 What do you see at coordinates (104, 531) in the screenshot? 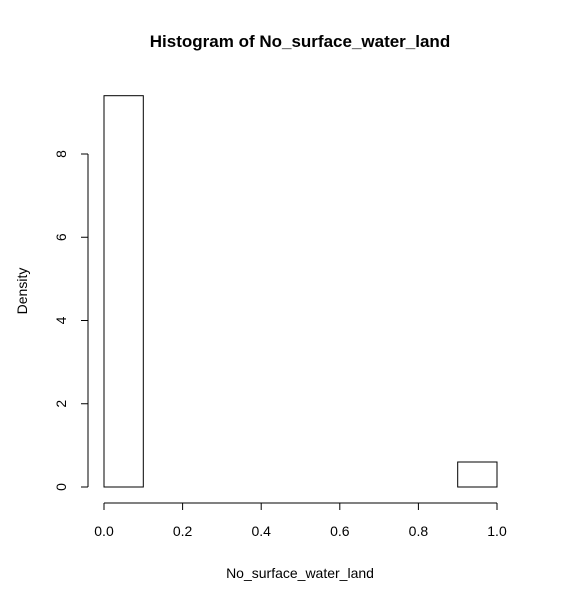
I see `x-tick-label: 0.0` at bounding box center [104, 531].